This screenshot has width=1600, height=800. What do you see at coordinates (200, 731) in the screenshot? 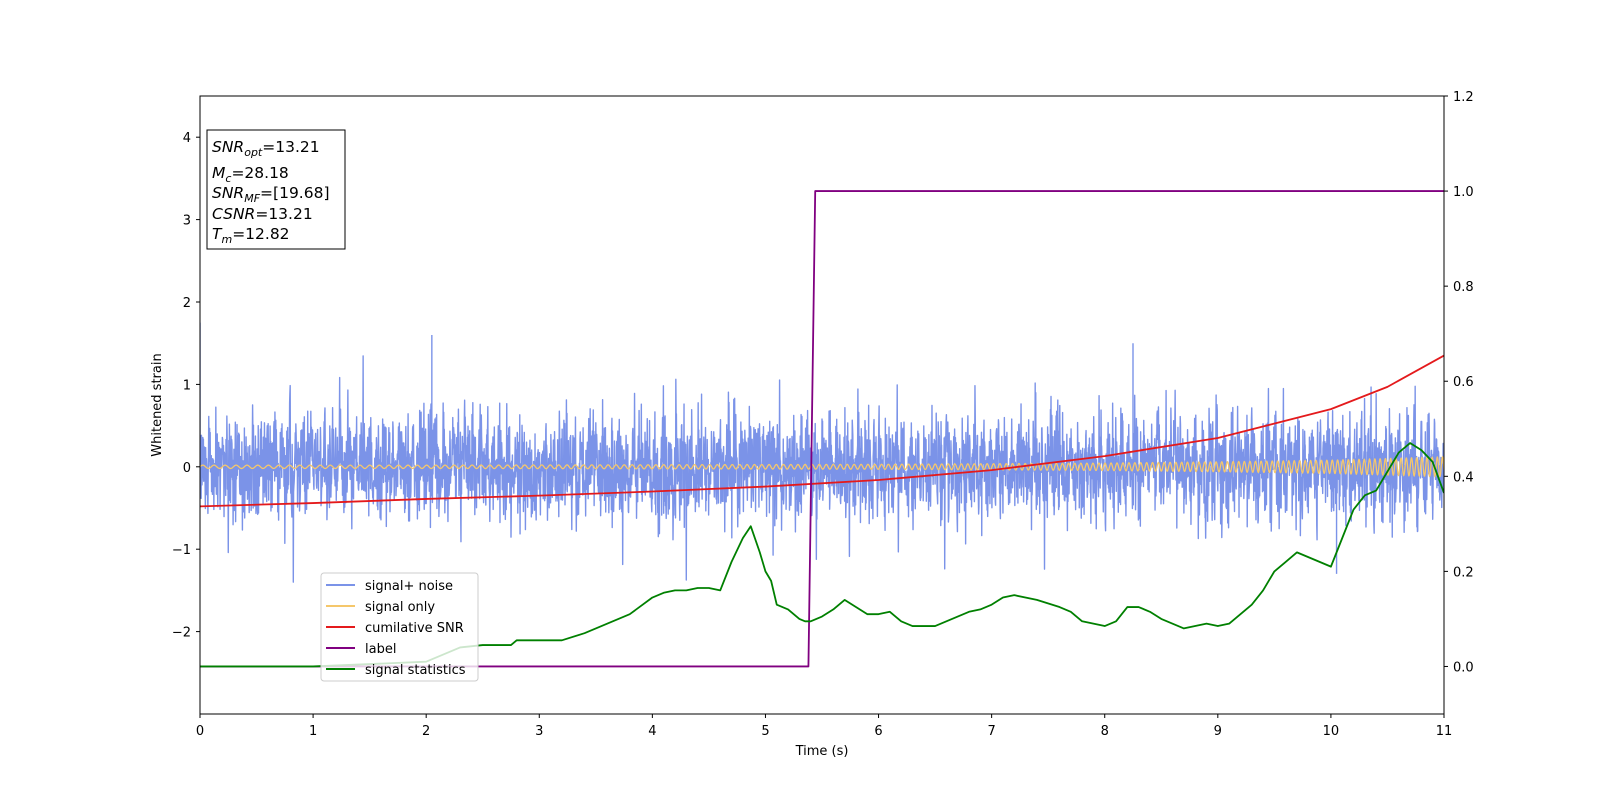
I see `x-tick-label: 0` at bounding box center [200, 731].